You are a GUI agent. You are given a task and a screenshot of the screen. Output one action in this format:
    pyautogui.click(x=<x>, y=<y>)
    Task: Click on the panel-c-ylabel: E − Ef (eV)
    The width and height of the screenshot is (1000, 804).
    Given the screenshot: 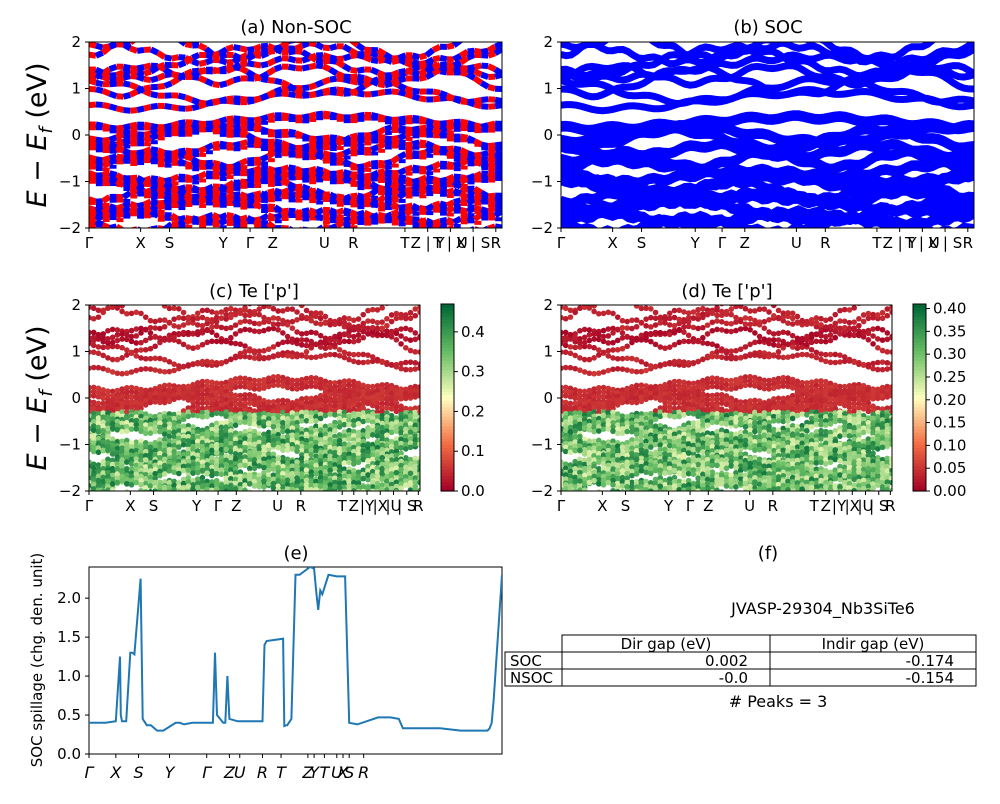 What is the action you would take?
    pyautogui.click(x=39, y=398)
    